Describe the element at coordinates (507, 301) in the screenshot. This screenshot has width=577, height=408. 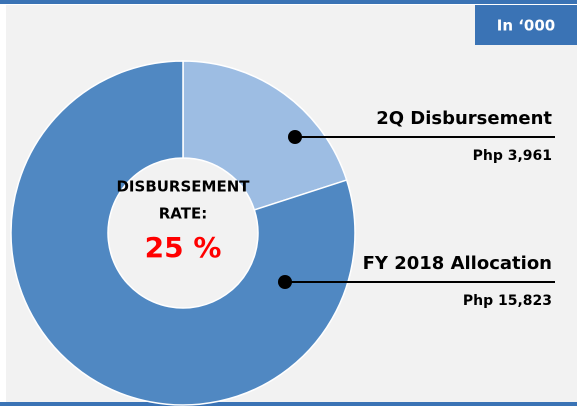
I see `value-label: Php 15,823` at that location.